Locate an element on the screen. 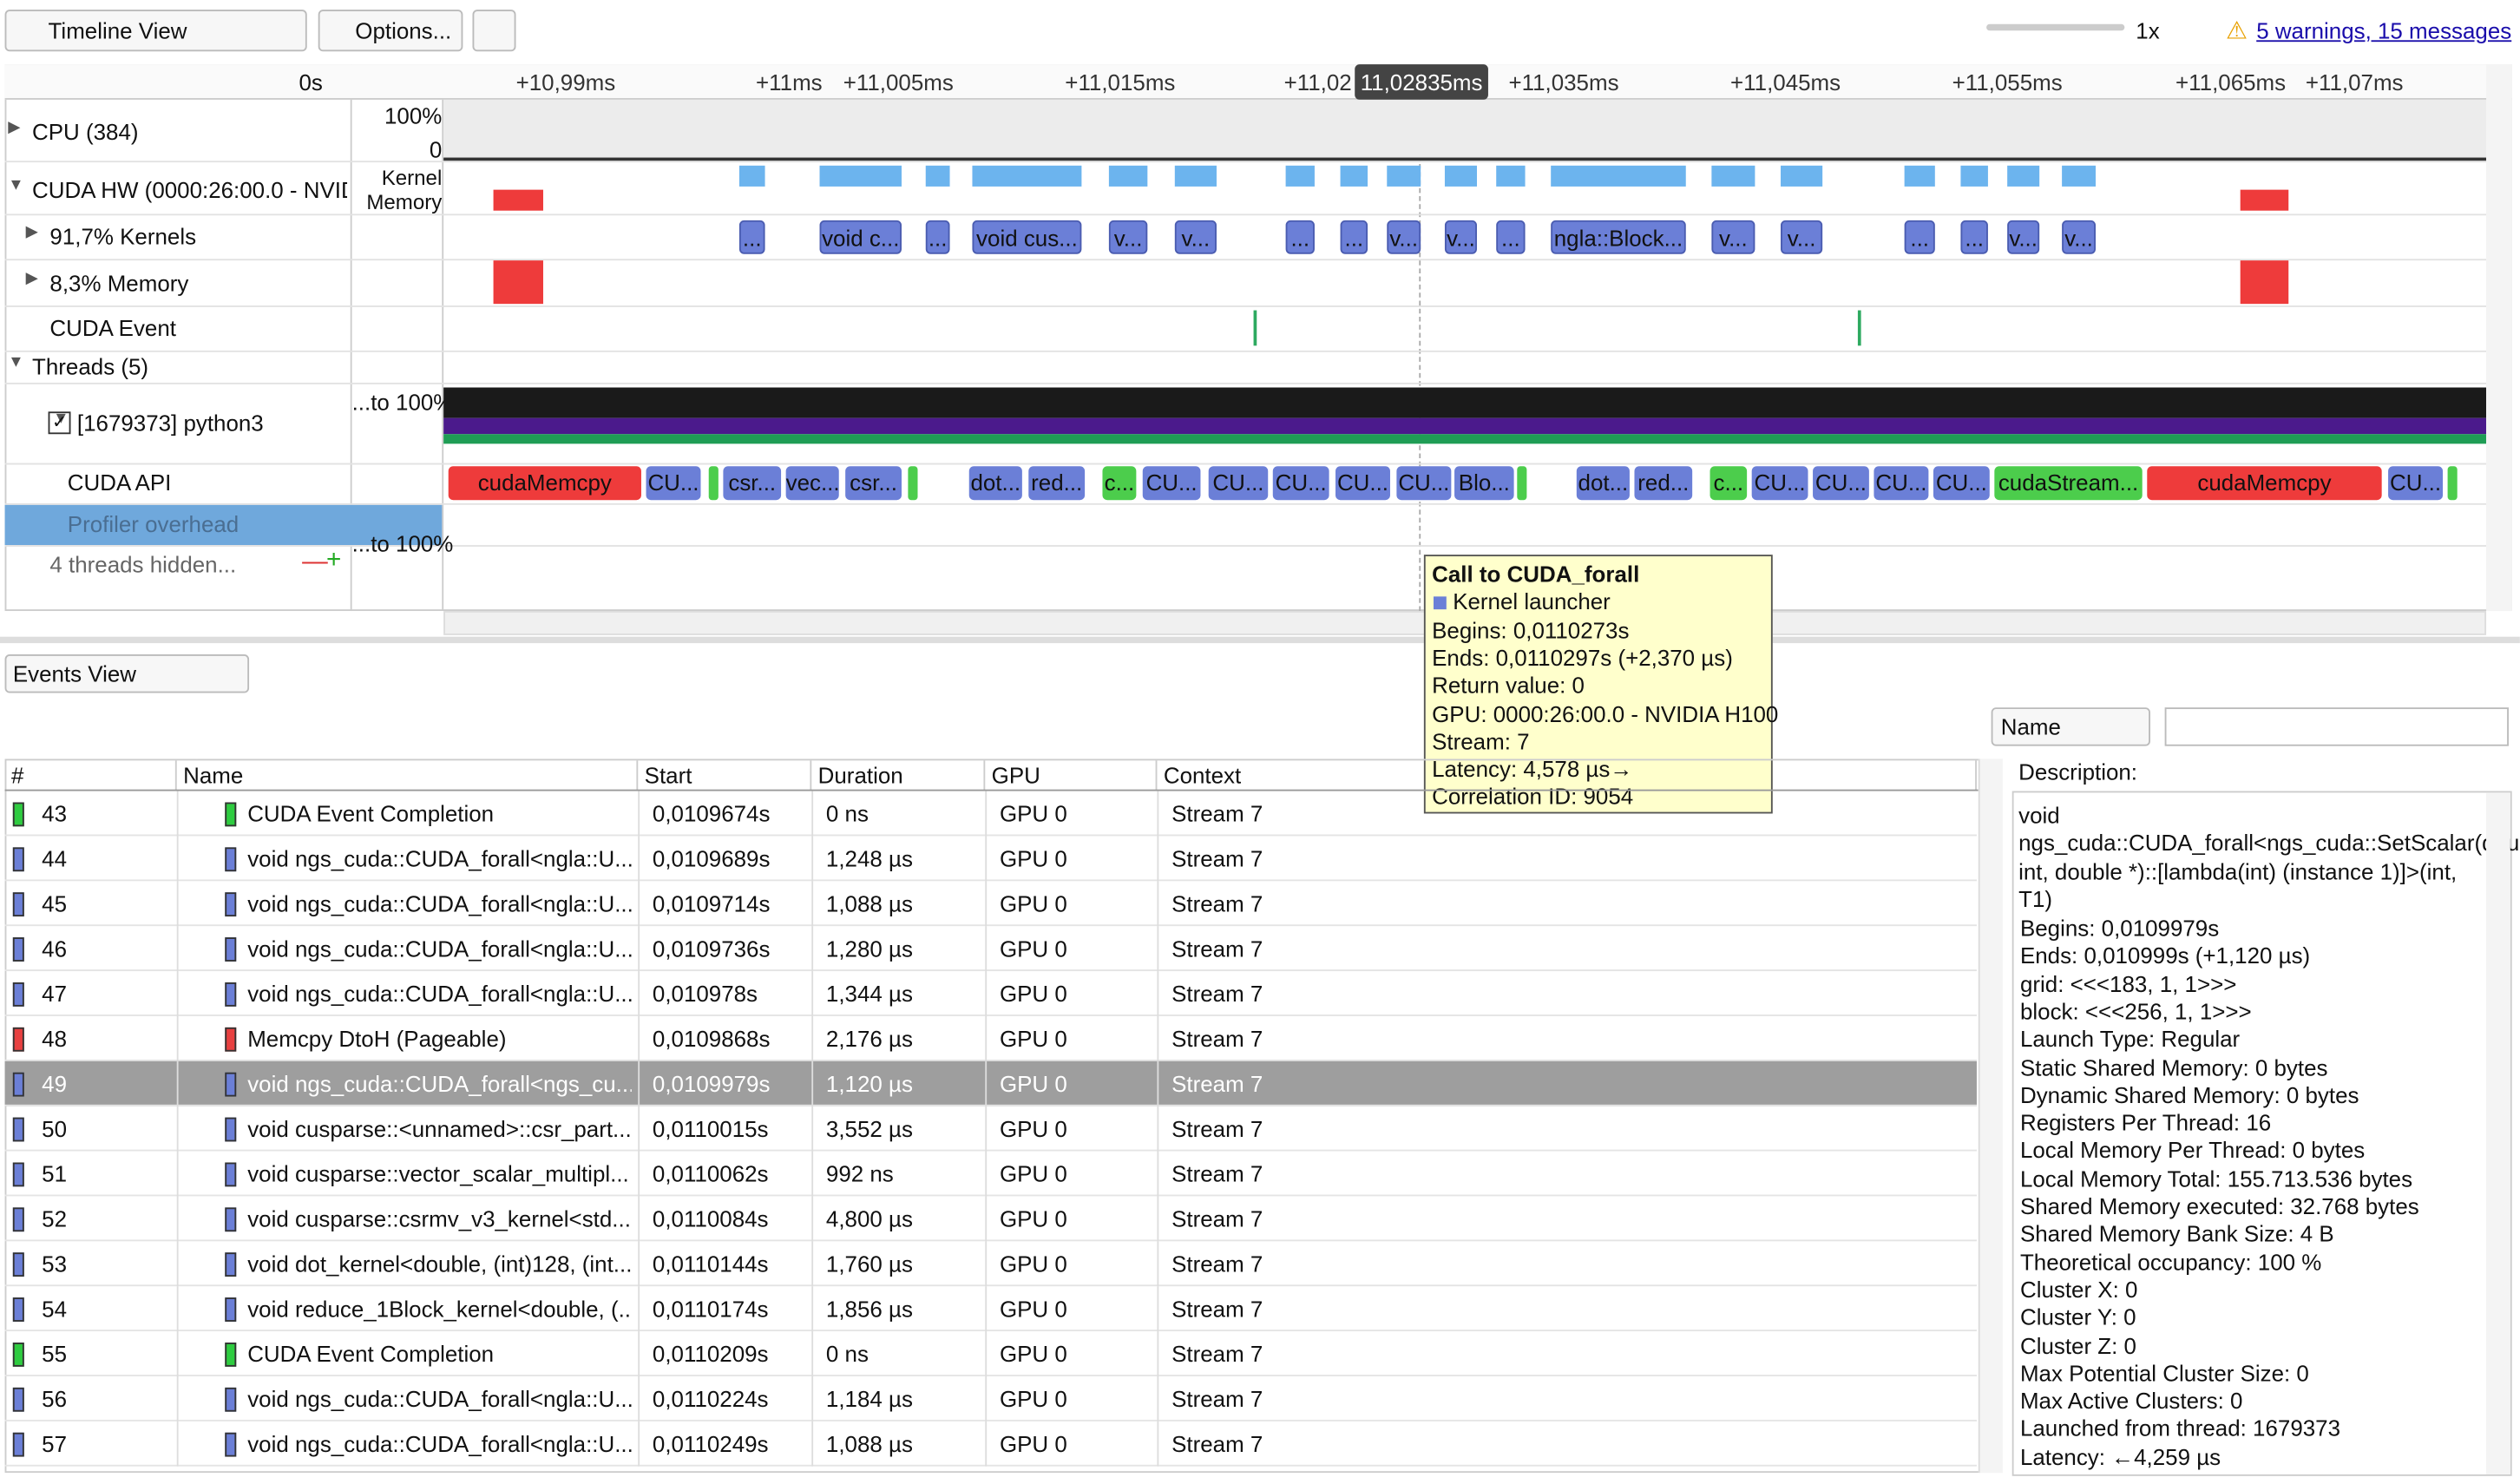 The height and width of the screenshot is (1484, 2520). plus-icon: + is located at coordinates (333, 560).